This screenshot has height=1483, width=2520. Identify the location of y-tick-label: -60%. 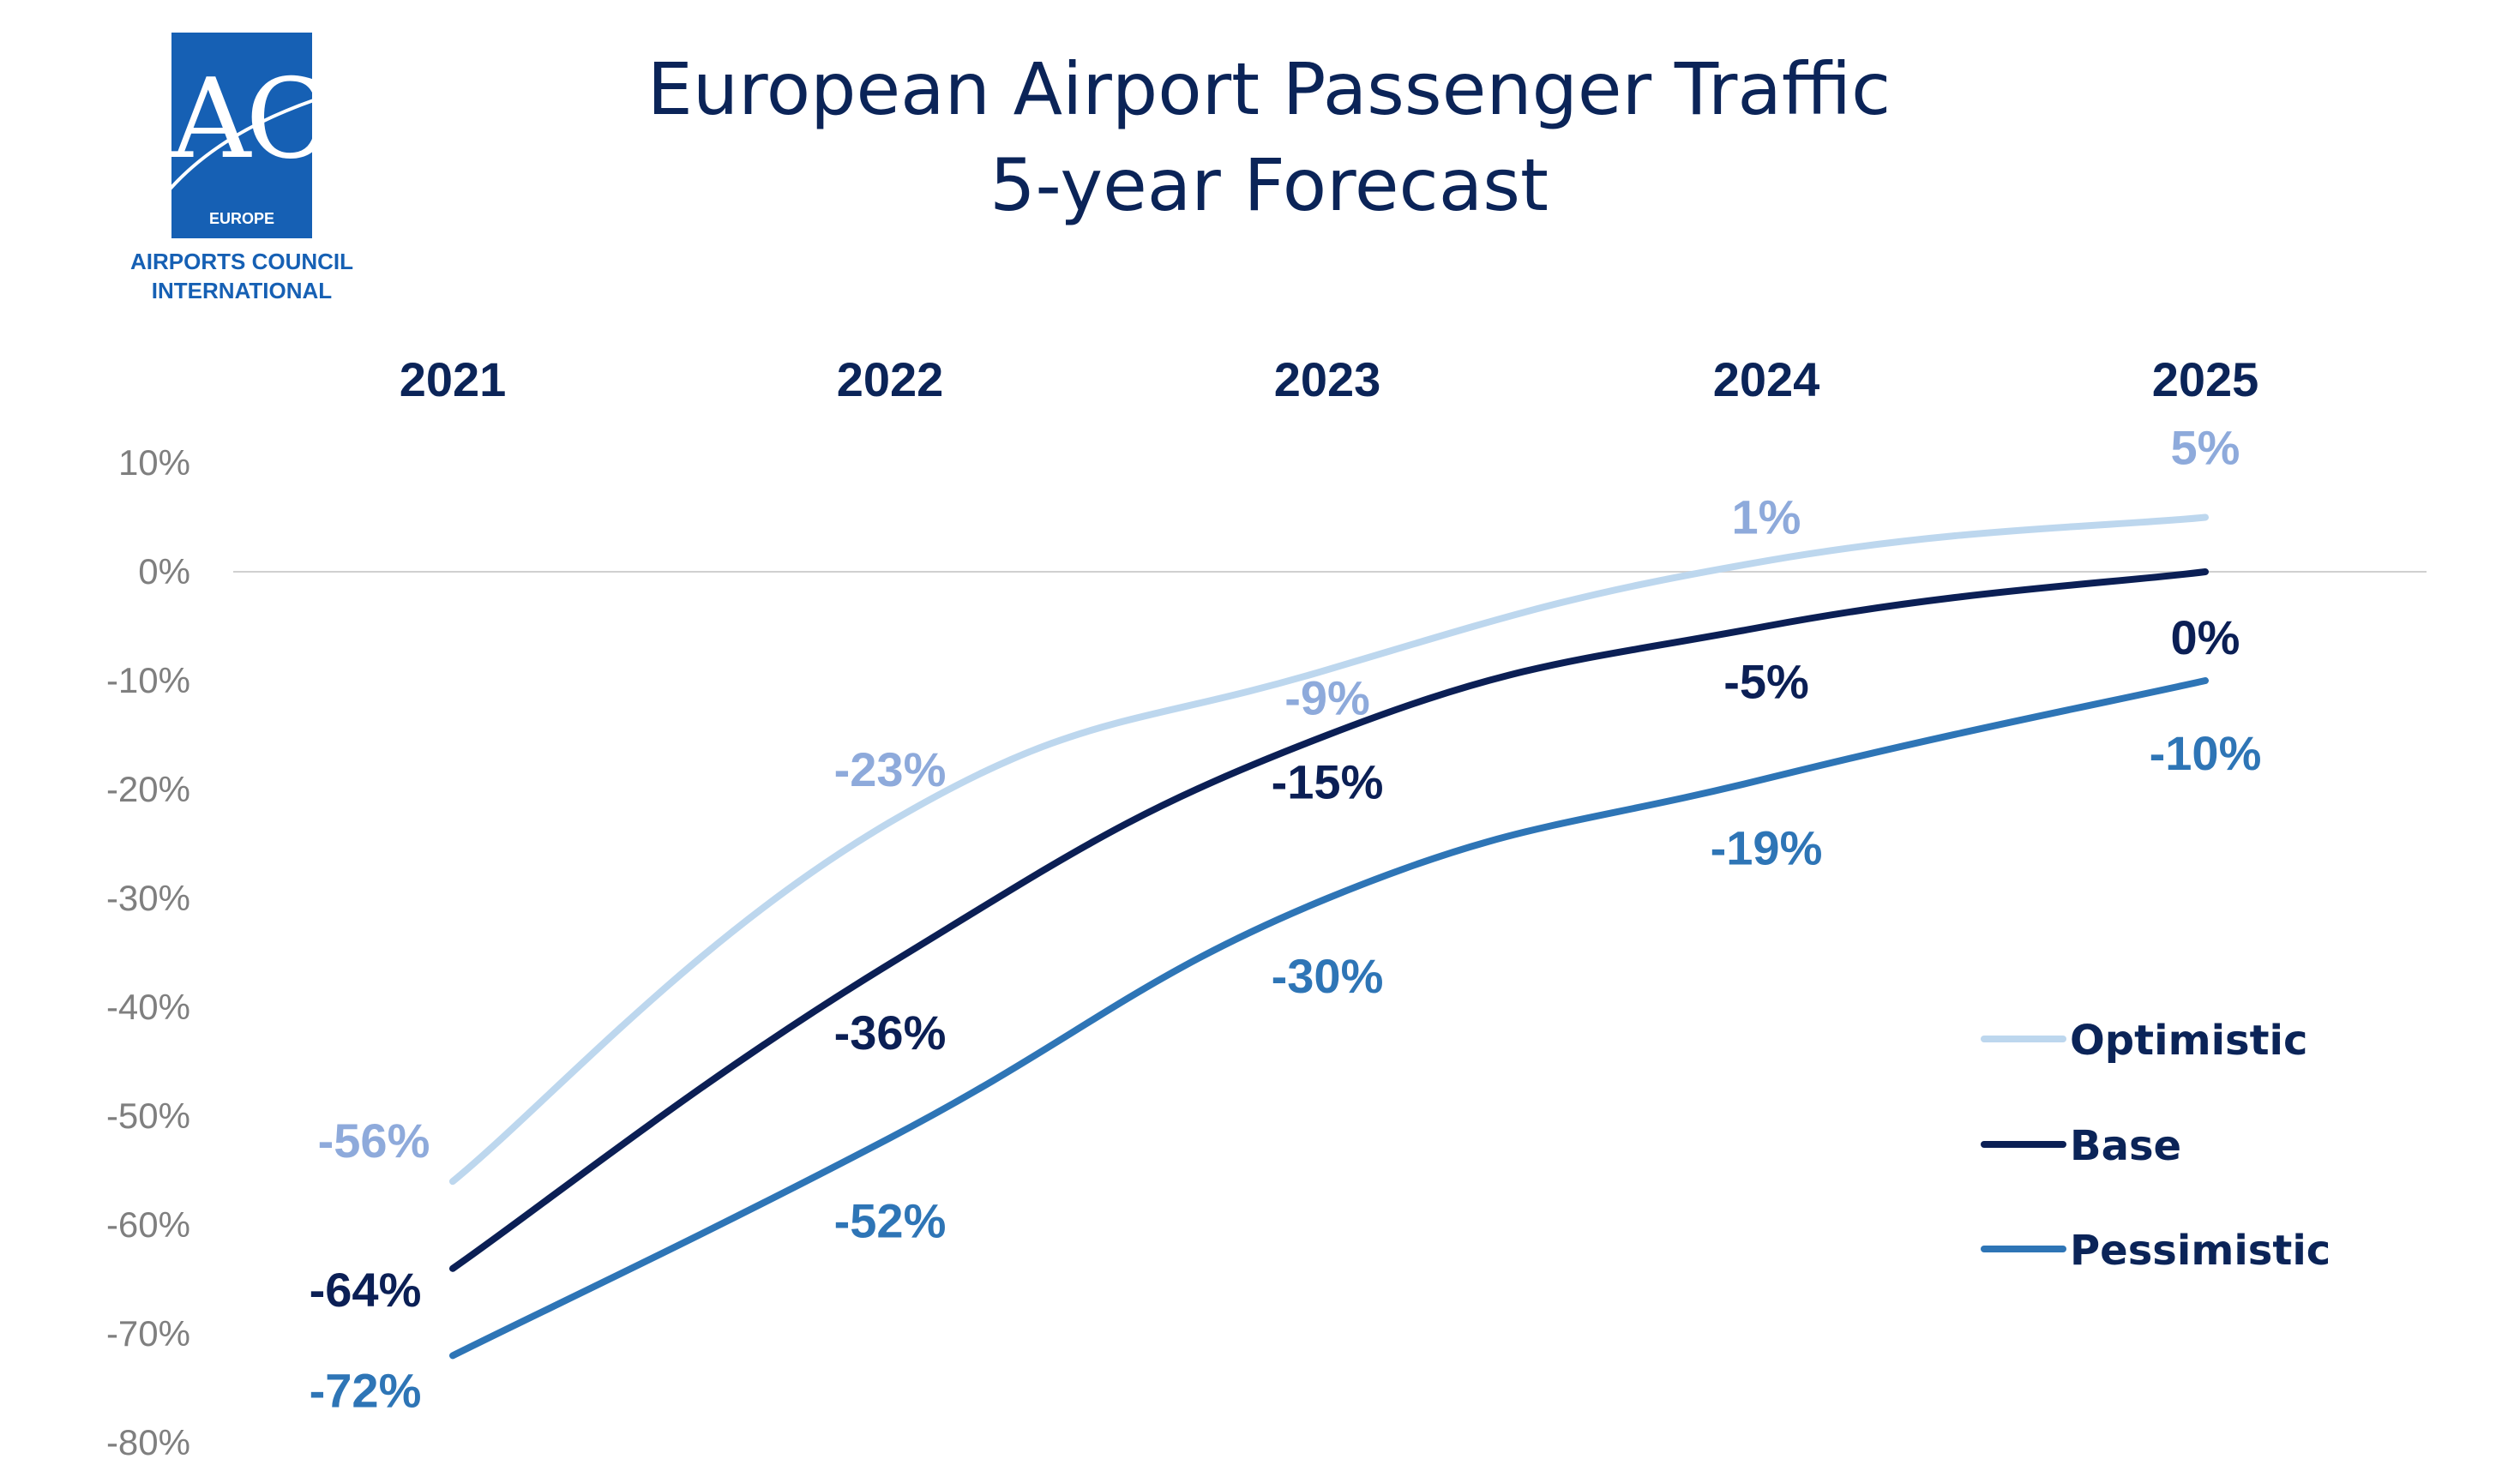
(148, 1224).